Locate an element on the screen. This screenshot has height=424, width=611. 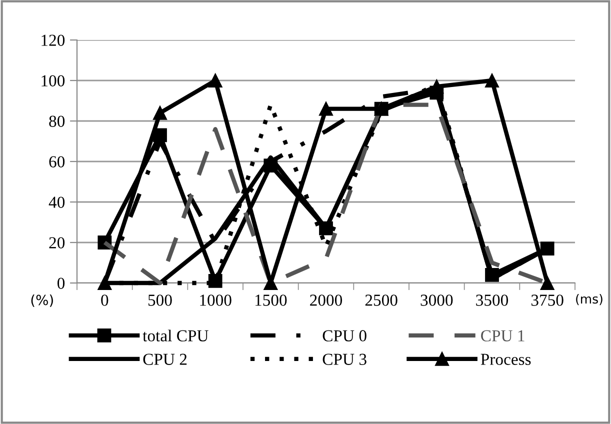
y-tick-label: 60 is located at coordinates (57, 162).